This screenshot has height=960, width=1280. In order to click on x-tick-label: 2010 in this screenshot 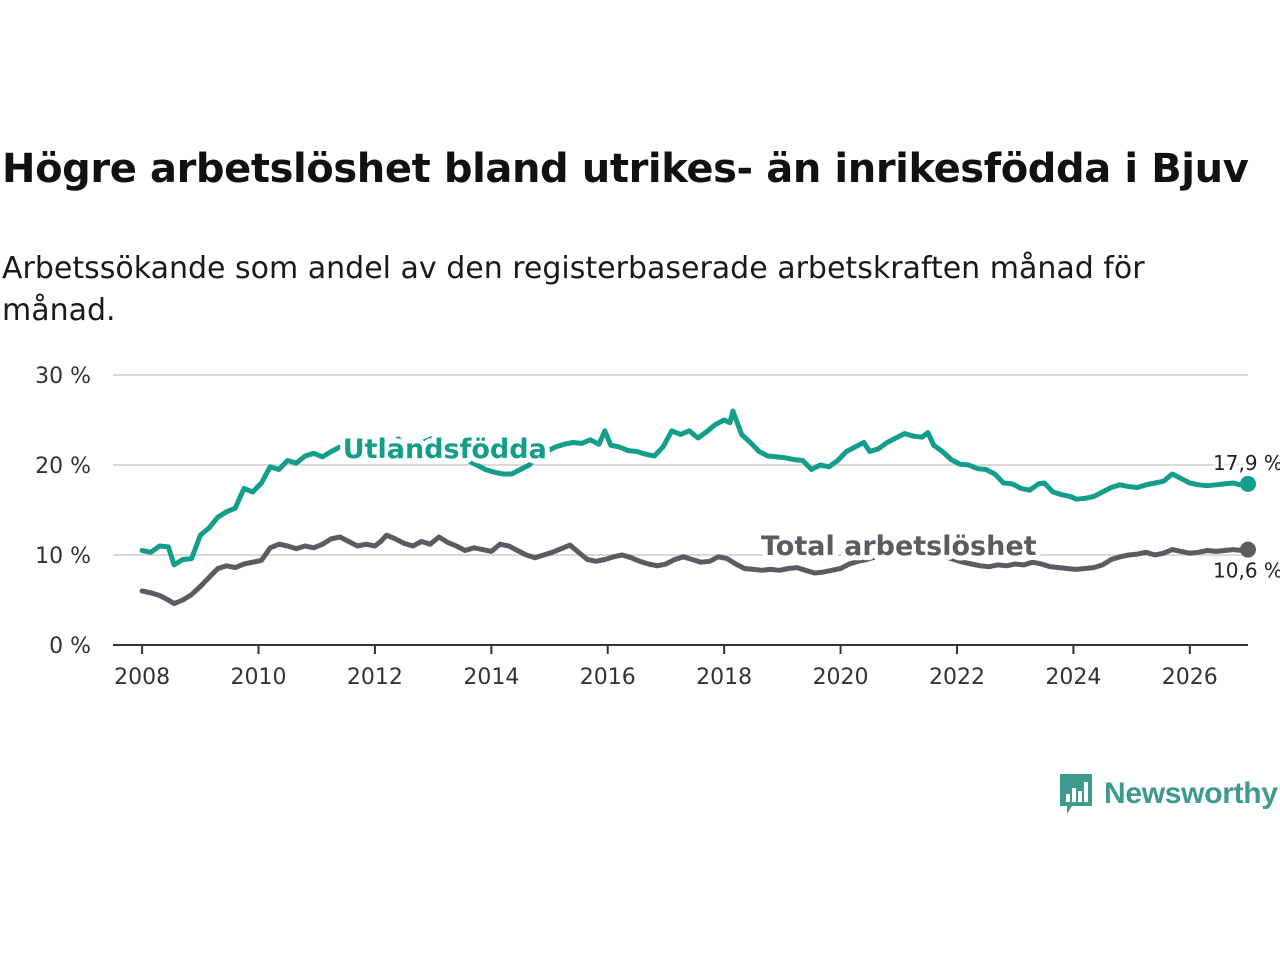, I will do `click(259, 677)`.